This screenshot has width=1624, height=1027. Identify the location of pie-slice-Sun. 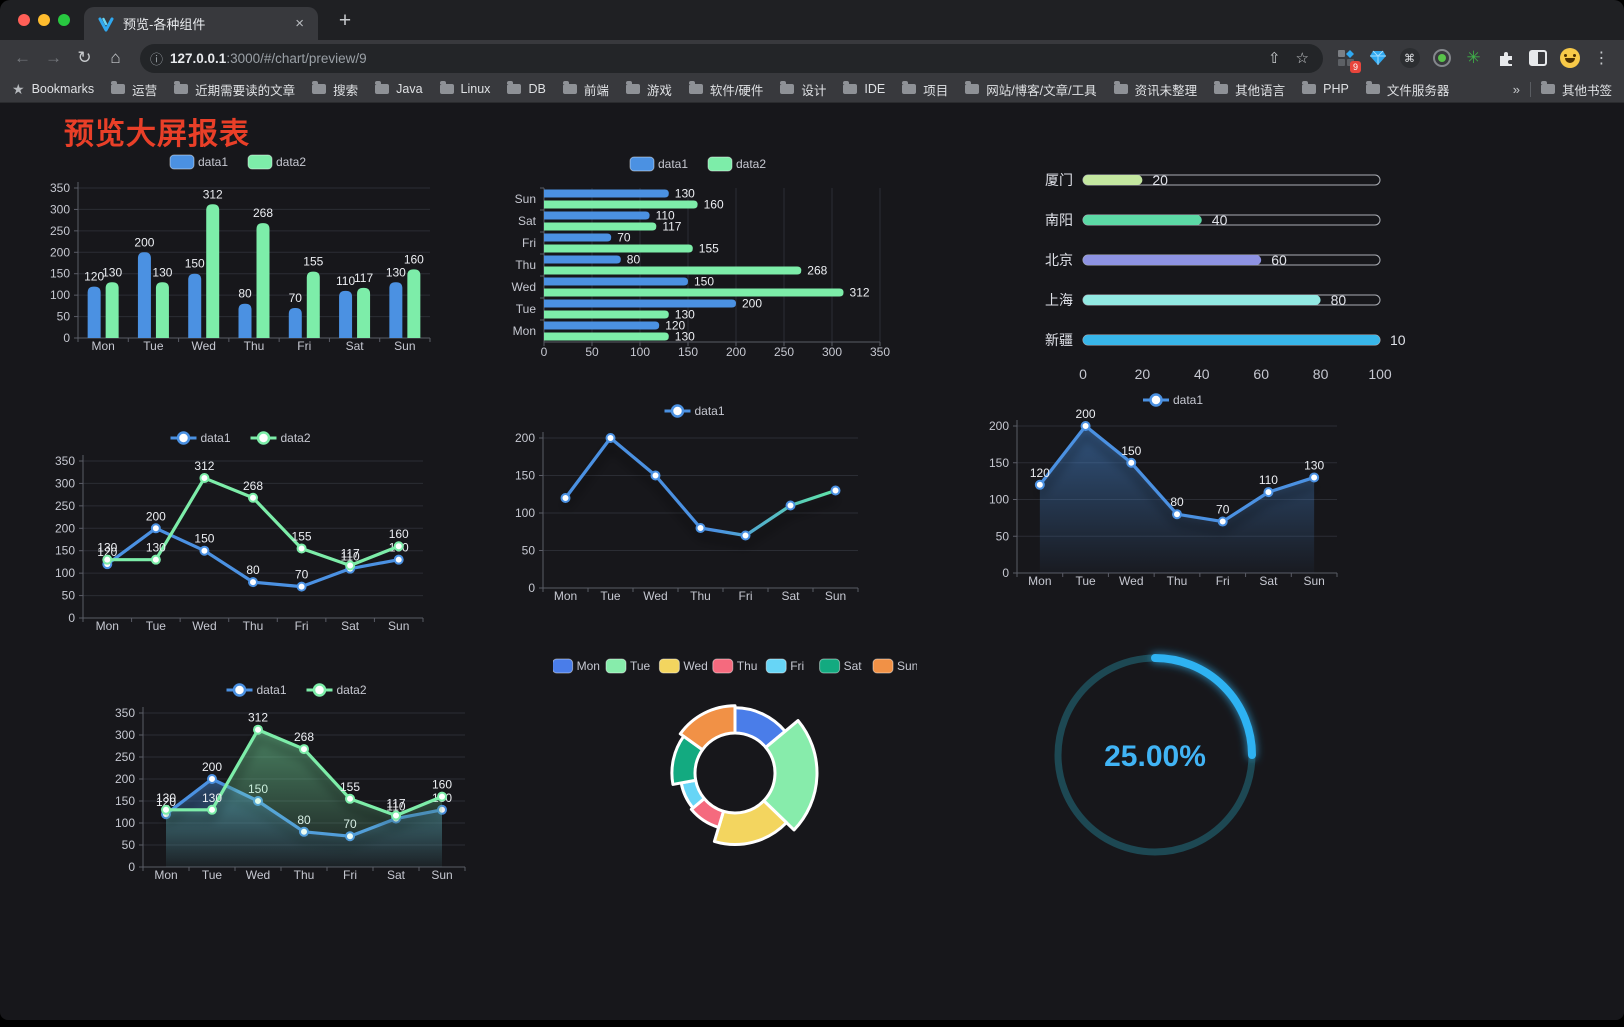
(707, 728).